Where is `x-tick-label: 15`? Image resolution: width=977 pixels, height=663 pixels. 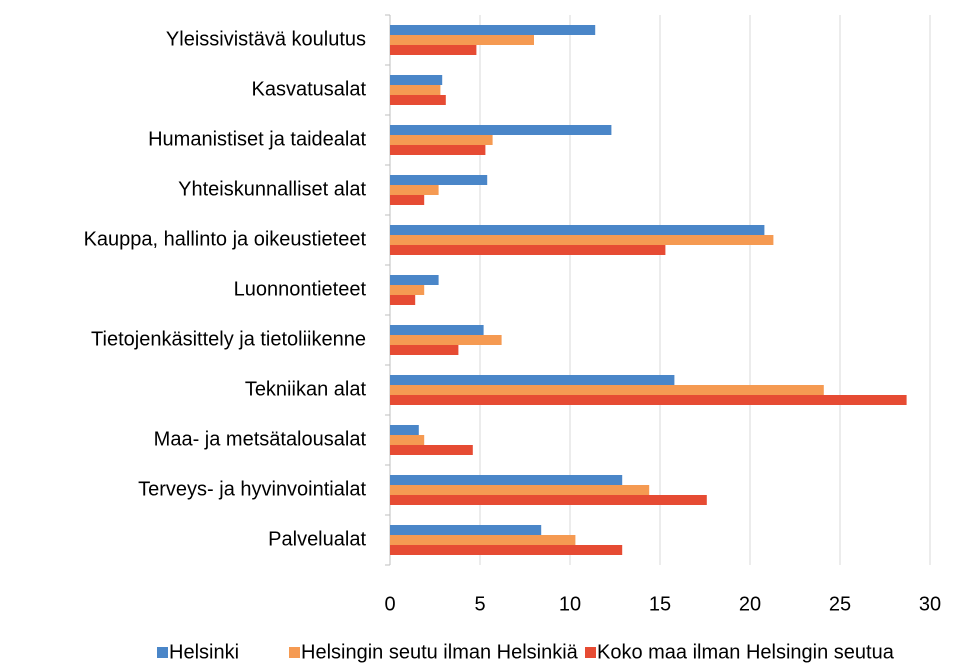 x-tick-label: 15 is located at coordinates (660, 604).